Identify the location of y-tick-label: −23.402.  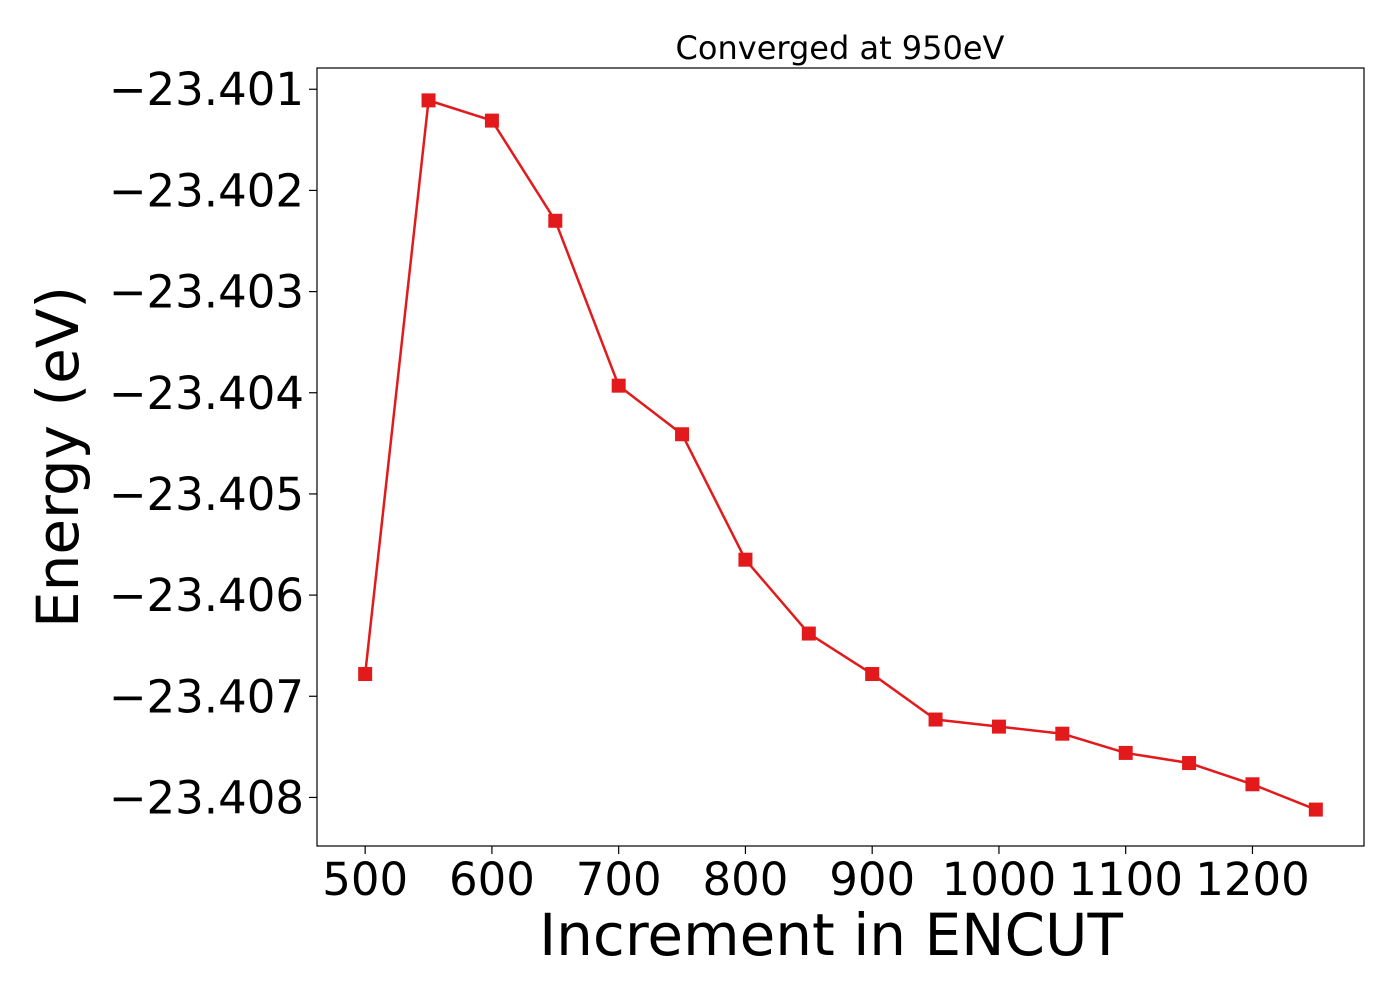
(206, 190).